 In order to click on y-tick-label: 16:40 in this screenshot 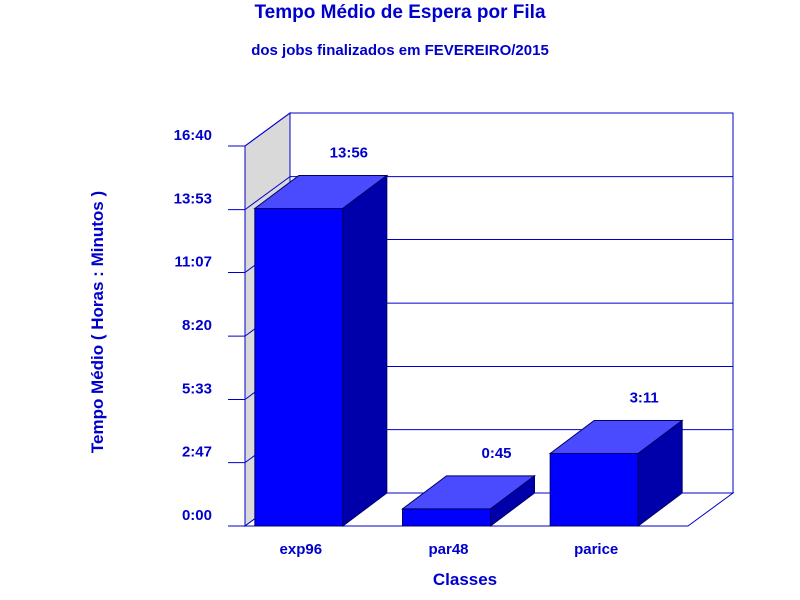, I will do `click(193, 135)`.